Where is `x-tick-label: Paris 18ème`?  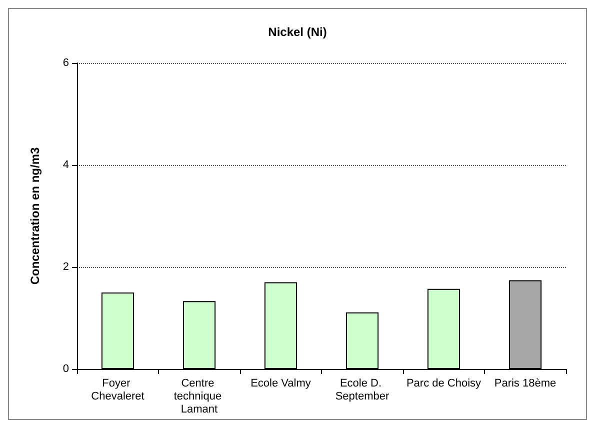
x-tick-label: Paris 18ème is located at coordinates (525, 384).